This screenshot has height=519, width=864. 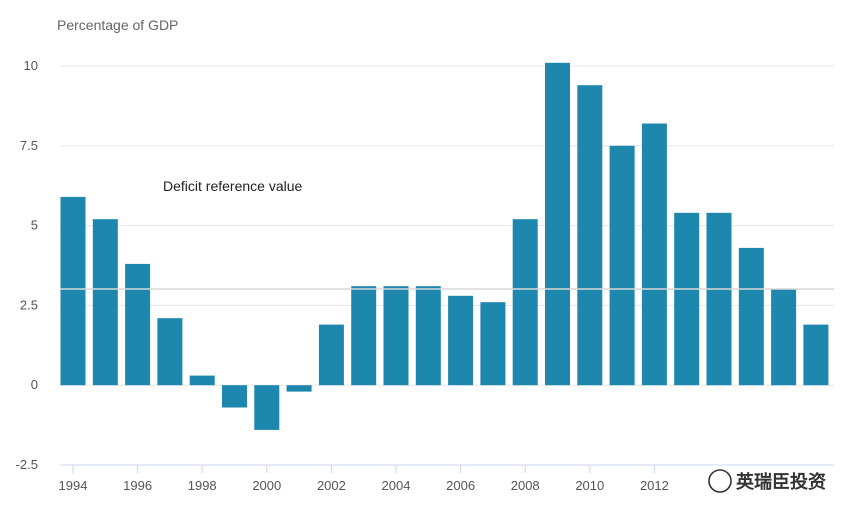 I want to click on y-tick-label: 7.5, so click(x=29, y=145).